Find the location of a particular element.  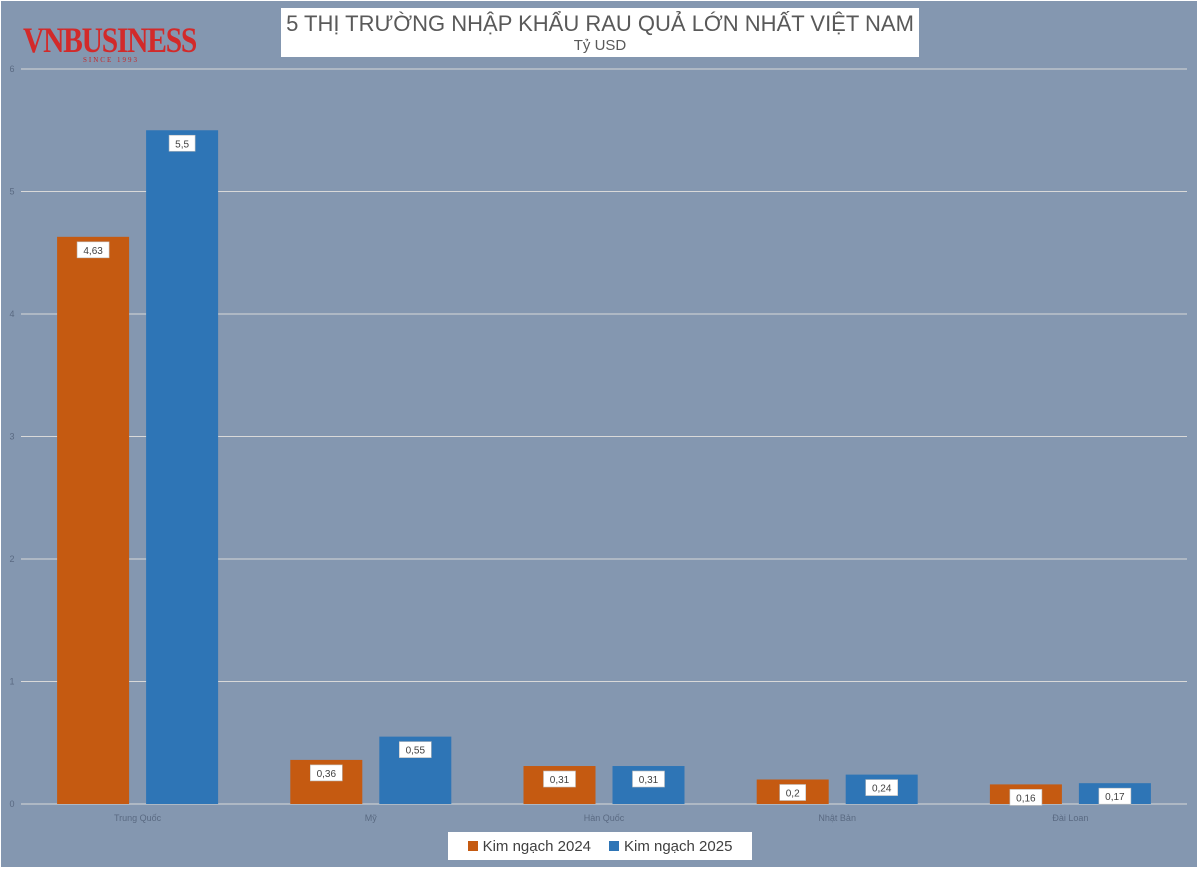

logo-tagline: SINCE 1993 is located at coordinates (111, 60).